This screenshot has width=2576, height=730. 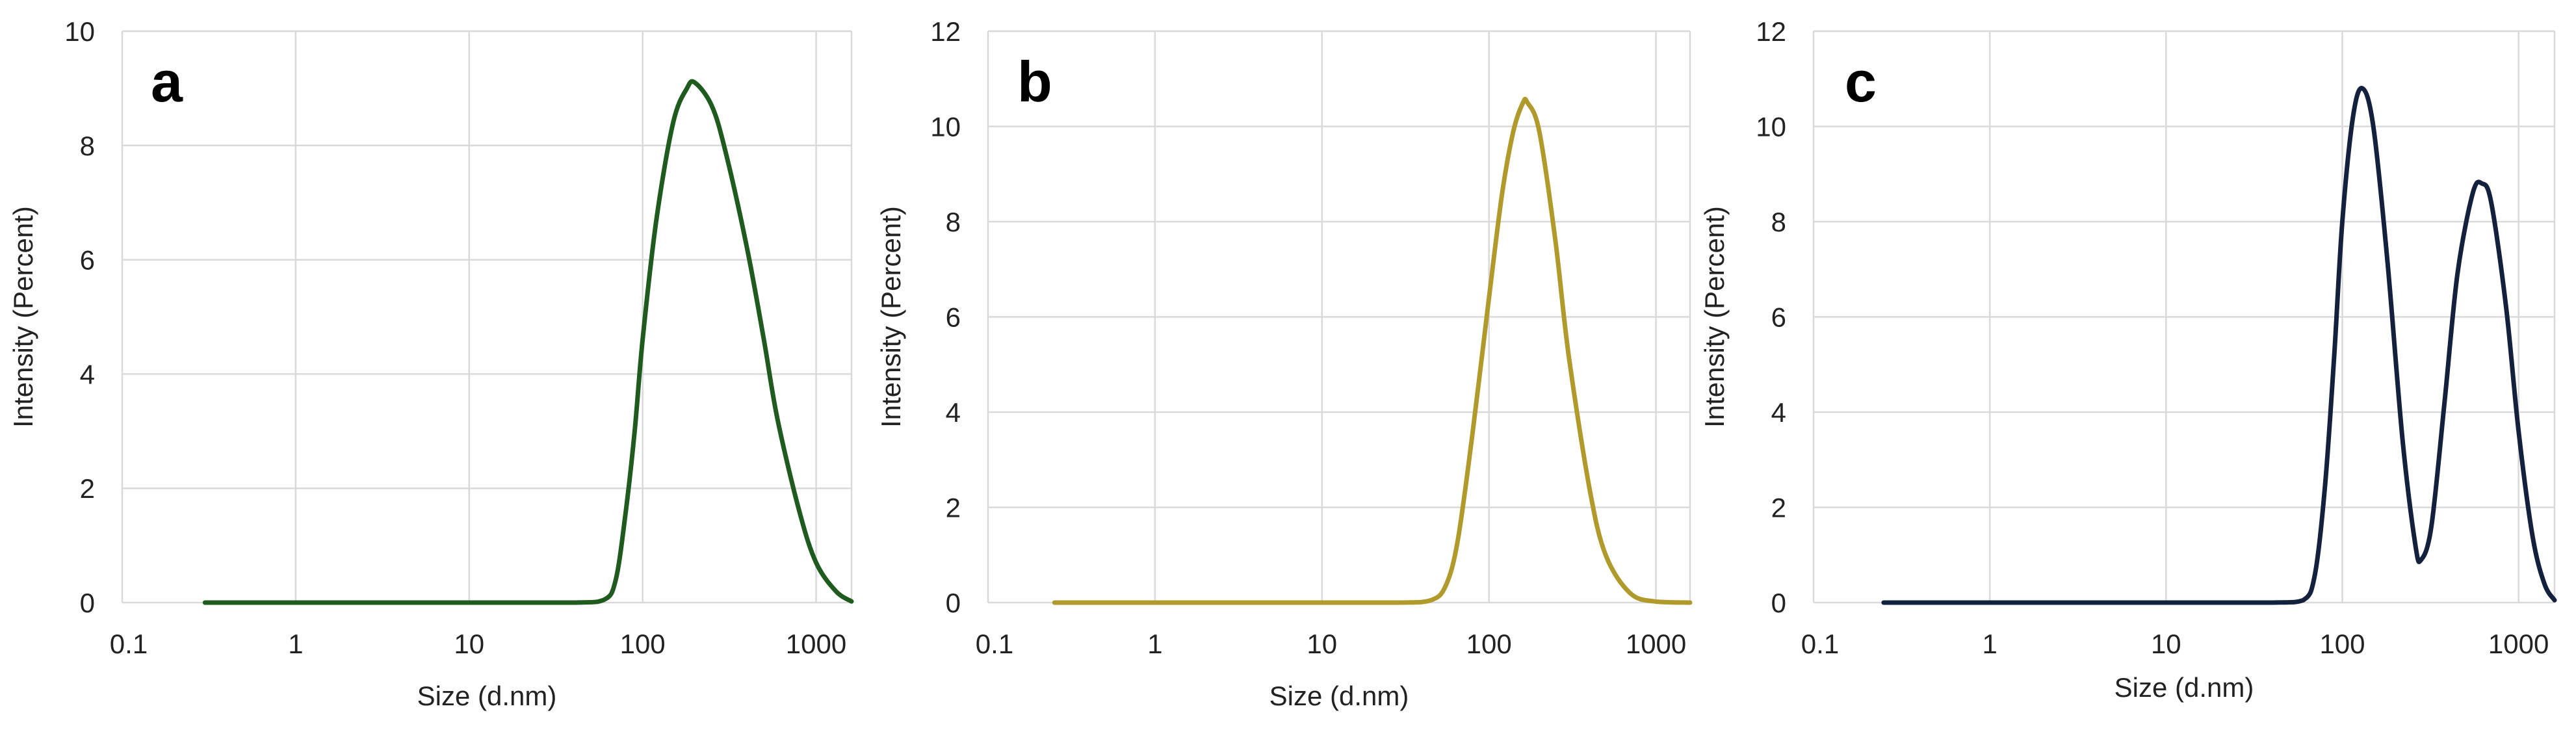 I want to click on panel-label: b, so click(x=1034, y=81).